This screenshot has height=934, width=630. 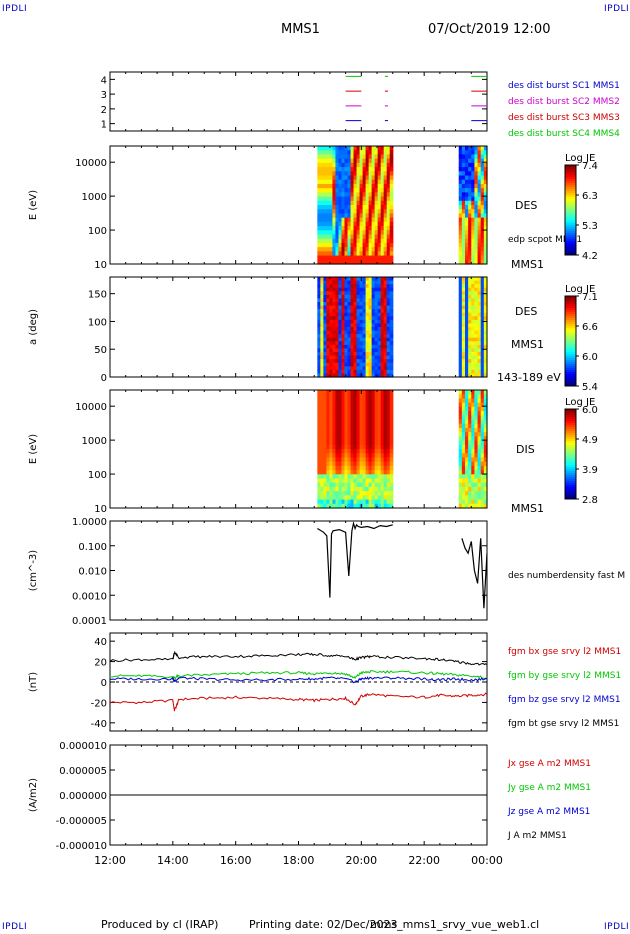 What do you see at coordinates (104, 378) in the screenshot?
I see `panel-2-ytick-label-0: 0` at bounding box center [104, 378].